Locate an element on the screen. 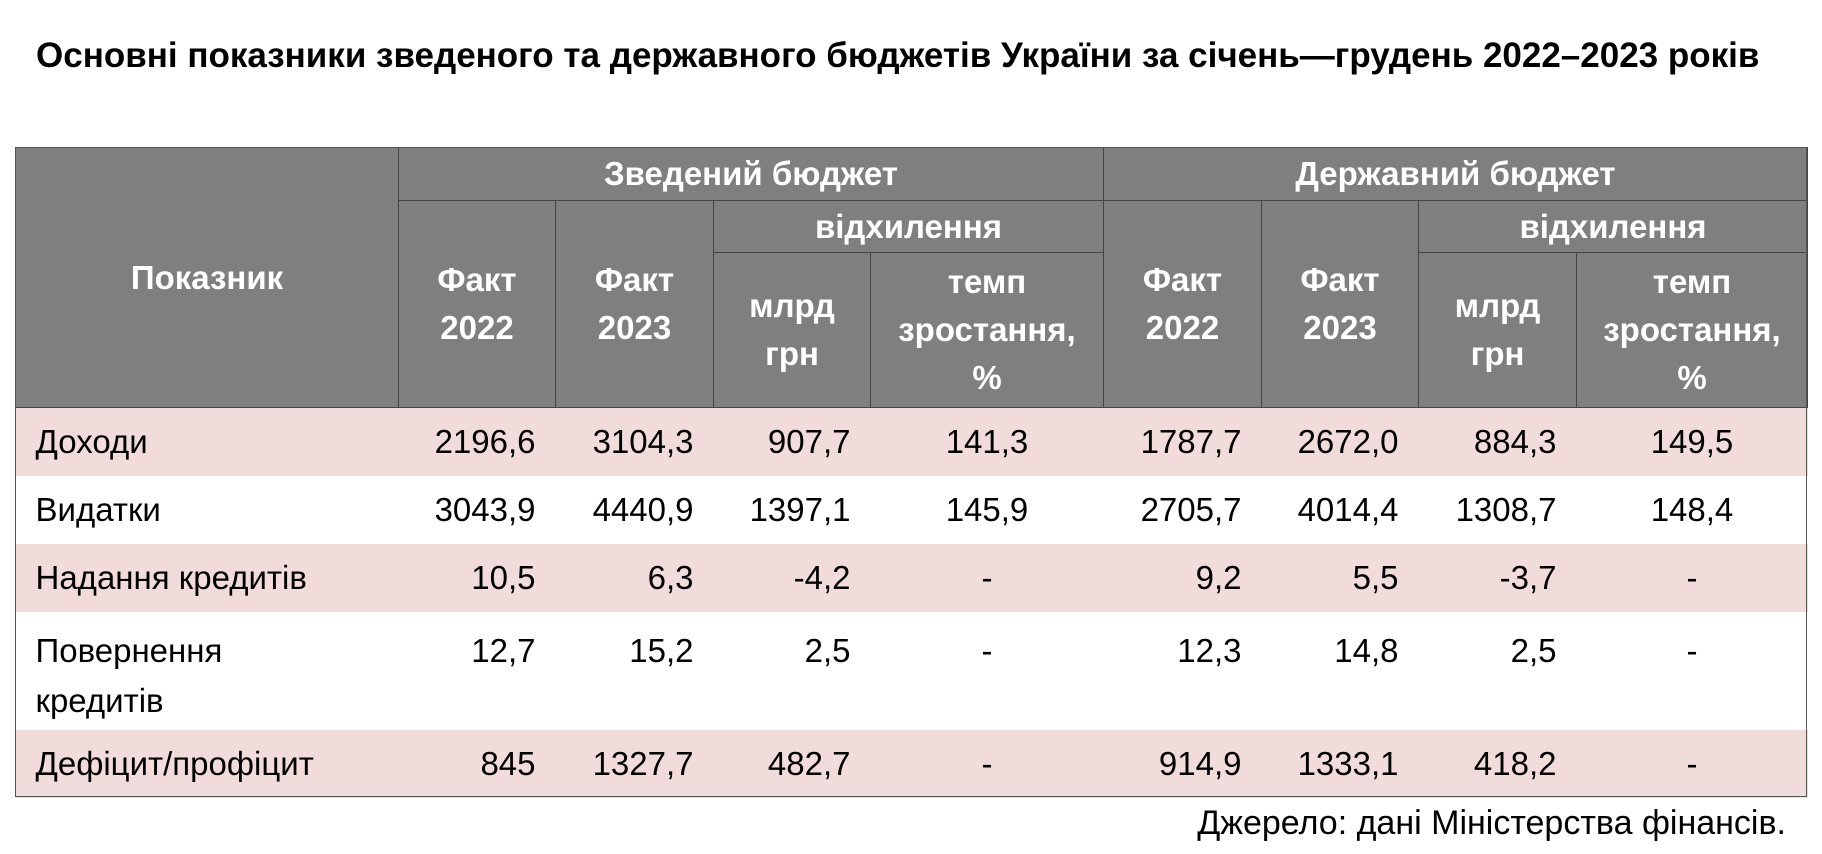 The width and height of the screenshot is (1822, 854). row-label: Надання кредитів is located at coordinates (207, 578).